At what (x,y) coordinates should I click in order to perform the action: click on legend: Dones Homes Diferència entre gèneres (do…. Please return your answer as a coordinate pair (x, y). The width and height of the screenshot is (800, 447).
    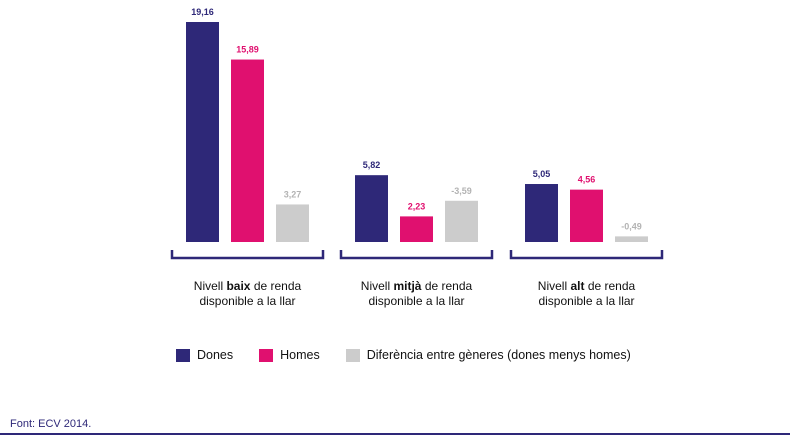
    Looking at the image, I should click on (416, 355).